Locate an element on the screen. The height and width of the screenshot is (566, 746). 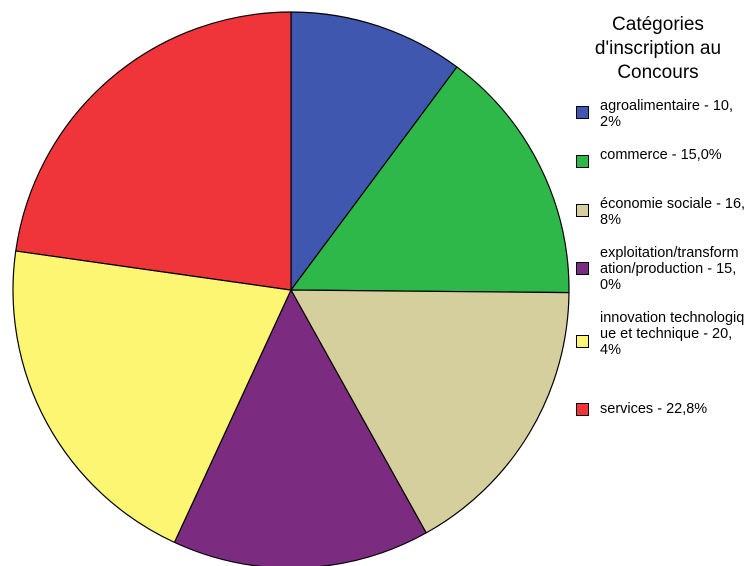
pie-slice-agroalimentaire is located at coordinates (374, 151).